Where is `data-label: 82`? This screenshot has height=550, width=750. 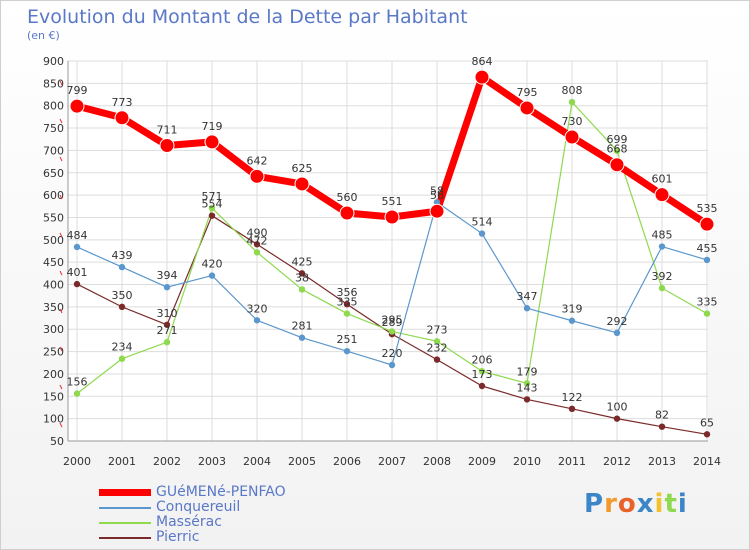
data-label: 82 is located at coordinates (662, 415).